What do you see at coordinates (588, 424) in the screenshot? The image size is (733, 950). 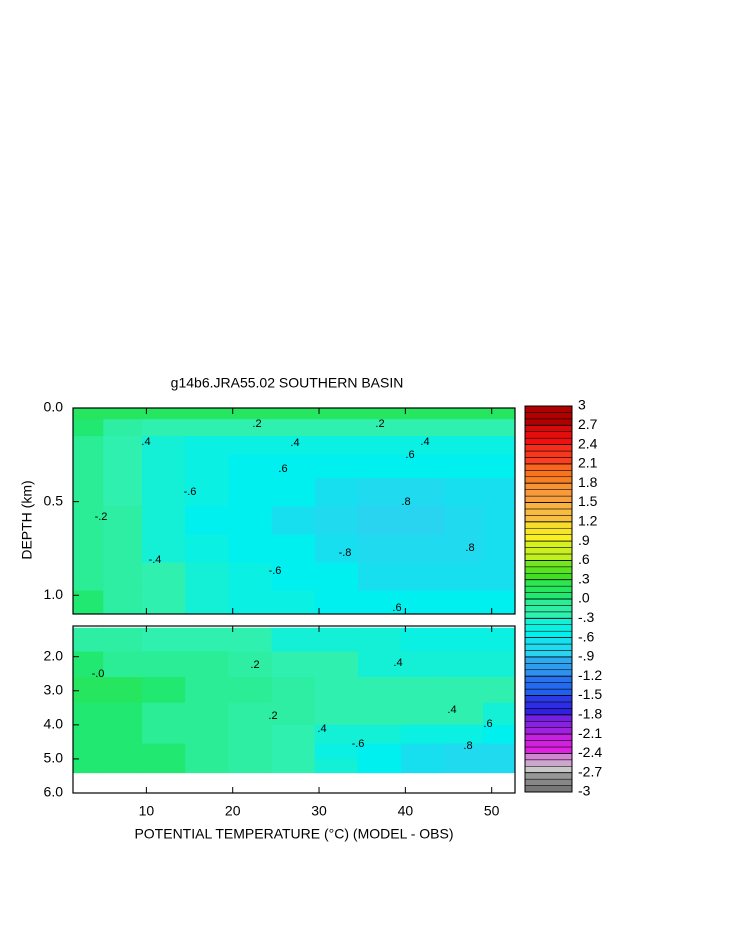 I see `colorbar-tick-label: 2.7` at bounding box center [588, 424].